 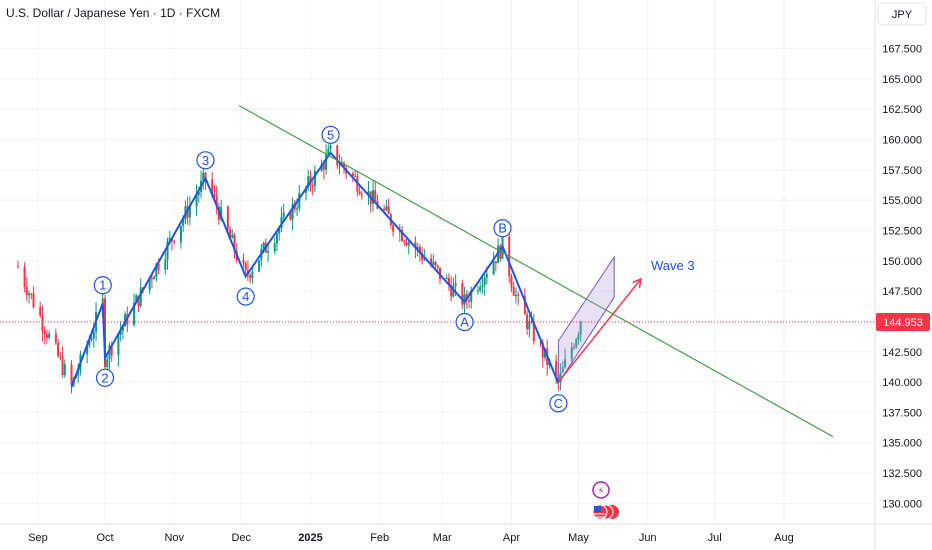 I want to click on time-axis: Sep Oct Nov Dec 2025 Feb Mar Apr May Jun Jul Aug, so click(x=411, y=538).